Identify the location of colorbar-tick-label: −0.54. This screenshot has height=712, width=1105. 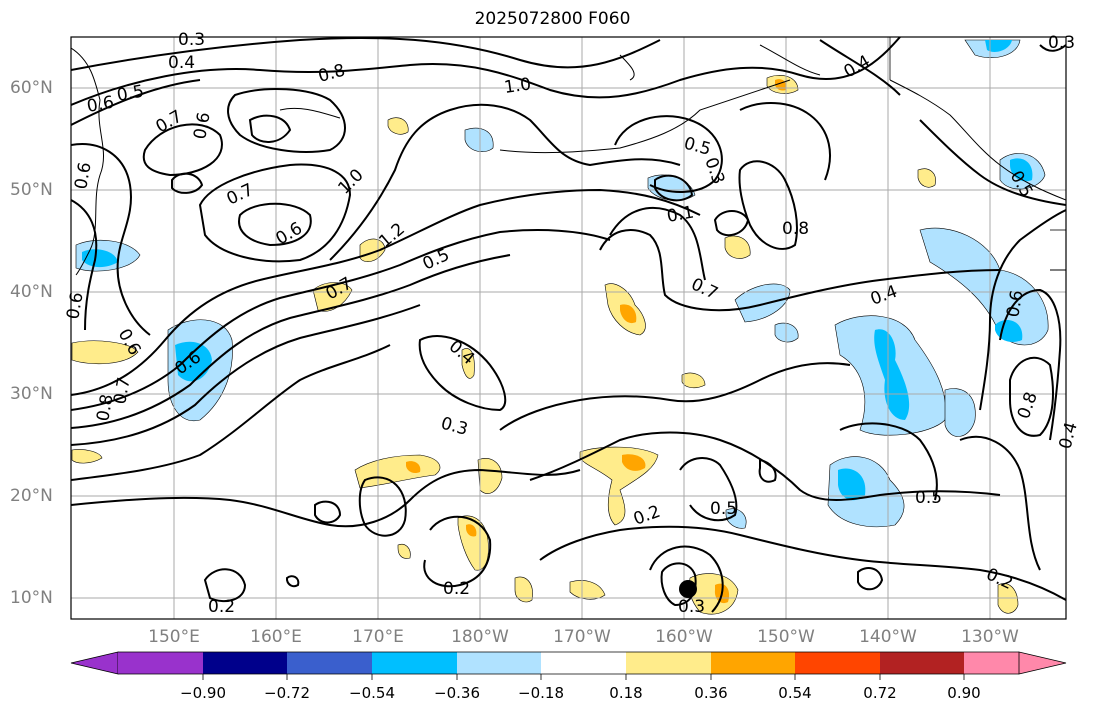
(372, 693).